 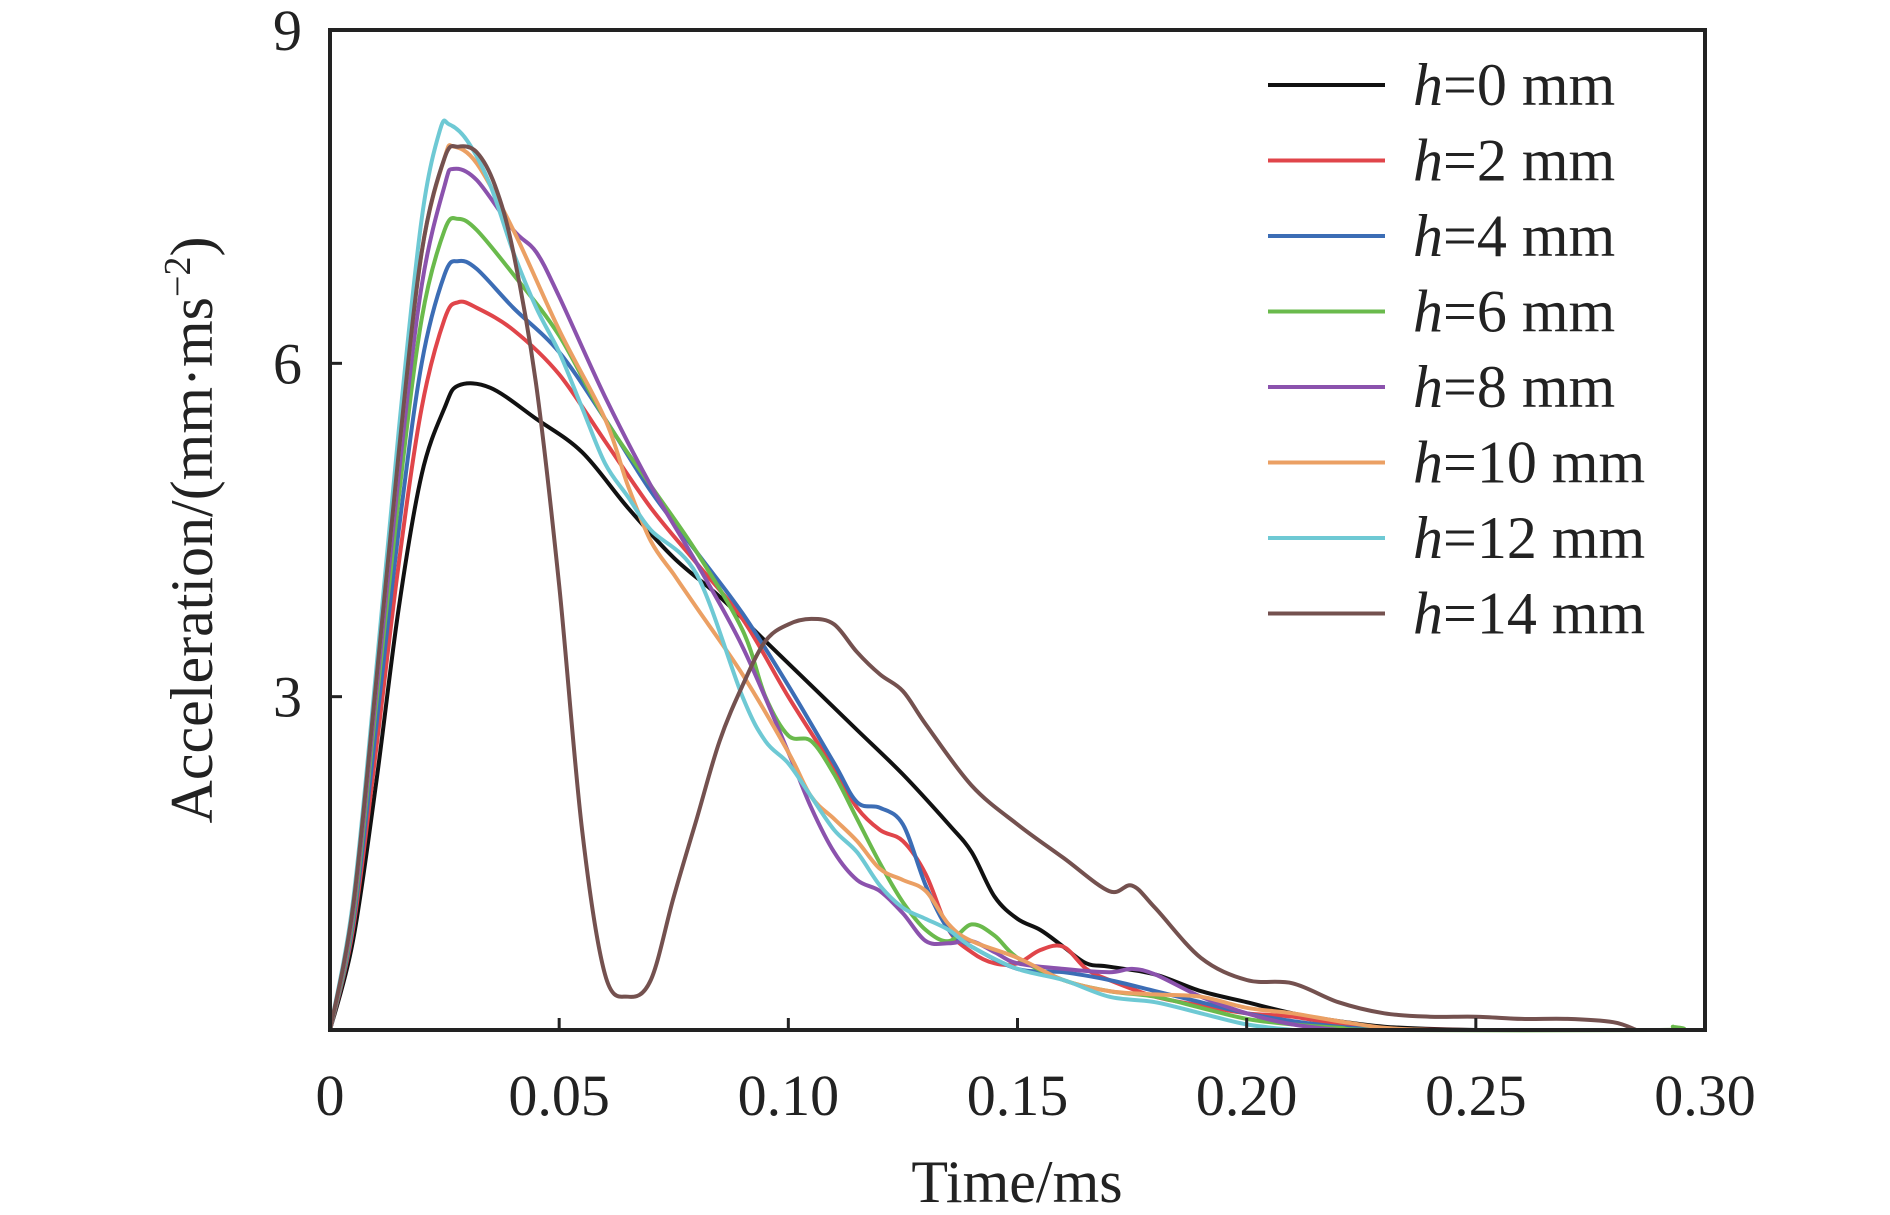 I want to click on legend-label: h=14 mm, so click(x=1529, y=614).